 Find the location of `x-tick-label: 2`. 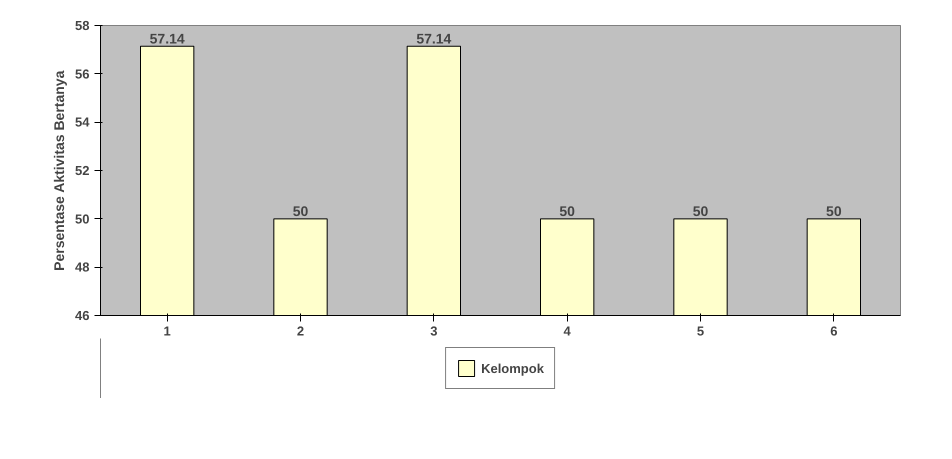

x-tick-label: 2 is located at coordinates (300, 331).